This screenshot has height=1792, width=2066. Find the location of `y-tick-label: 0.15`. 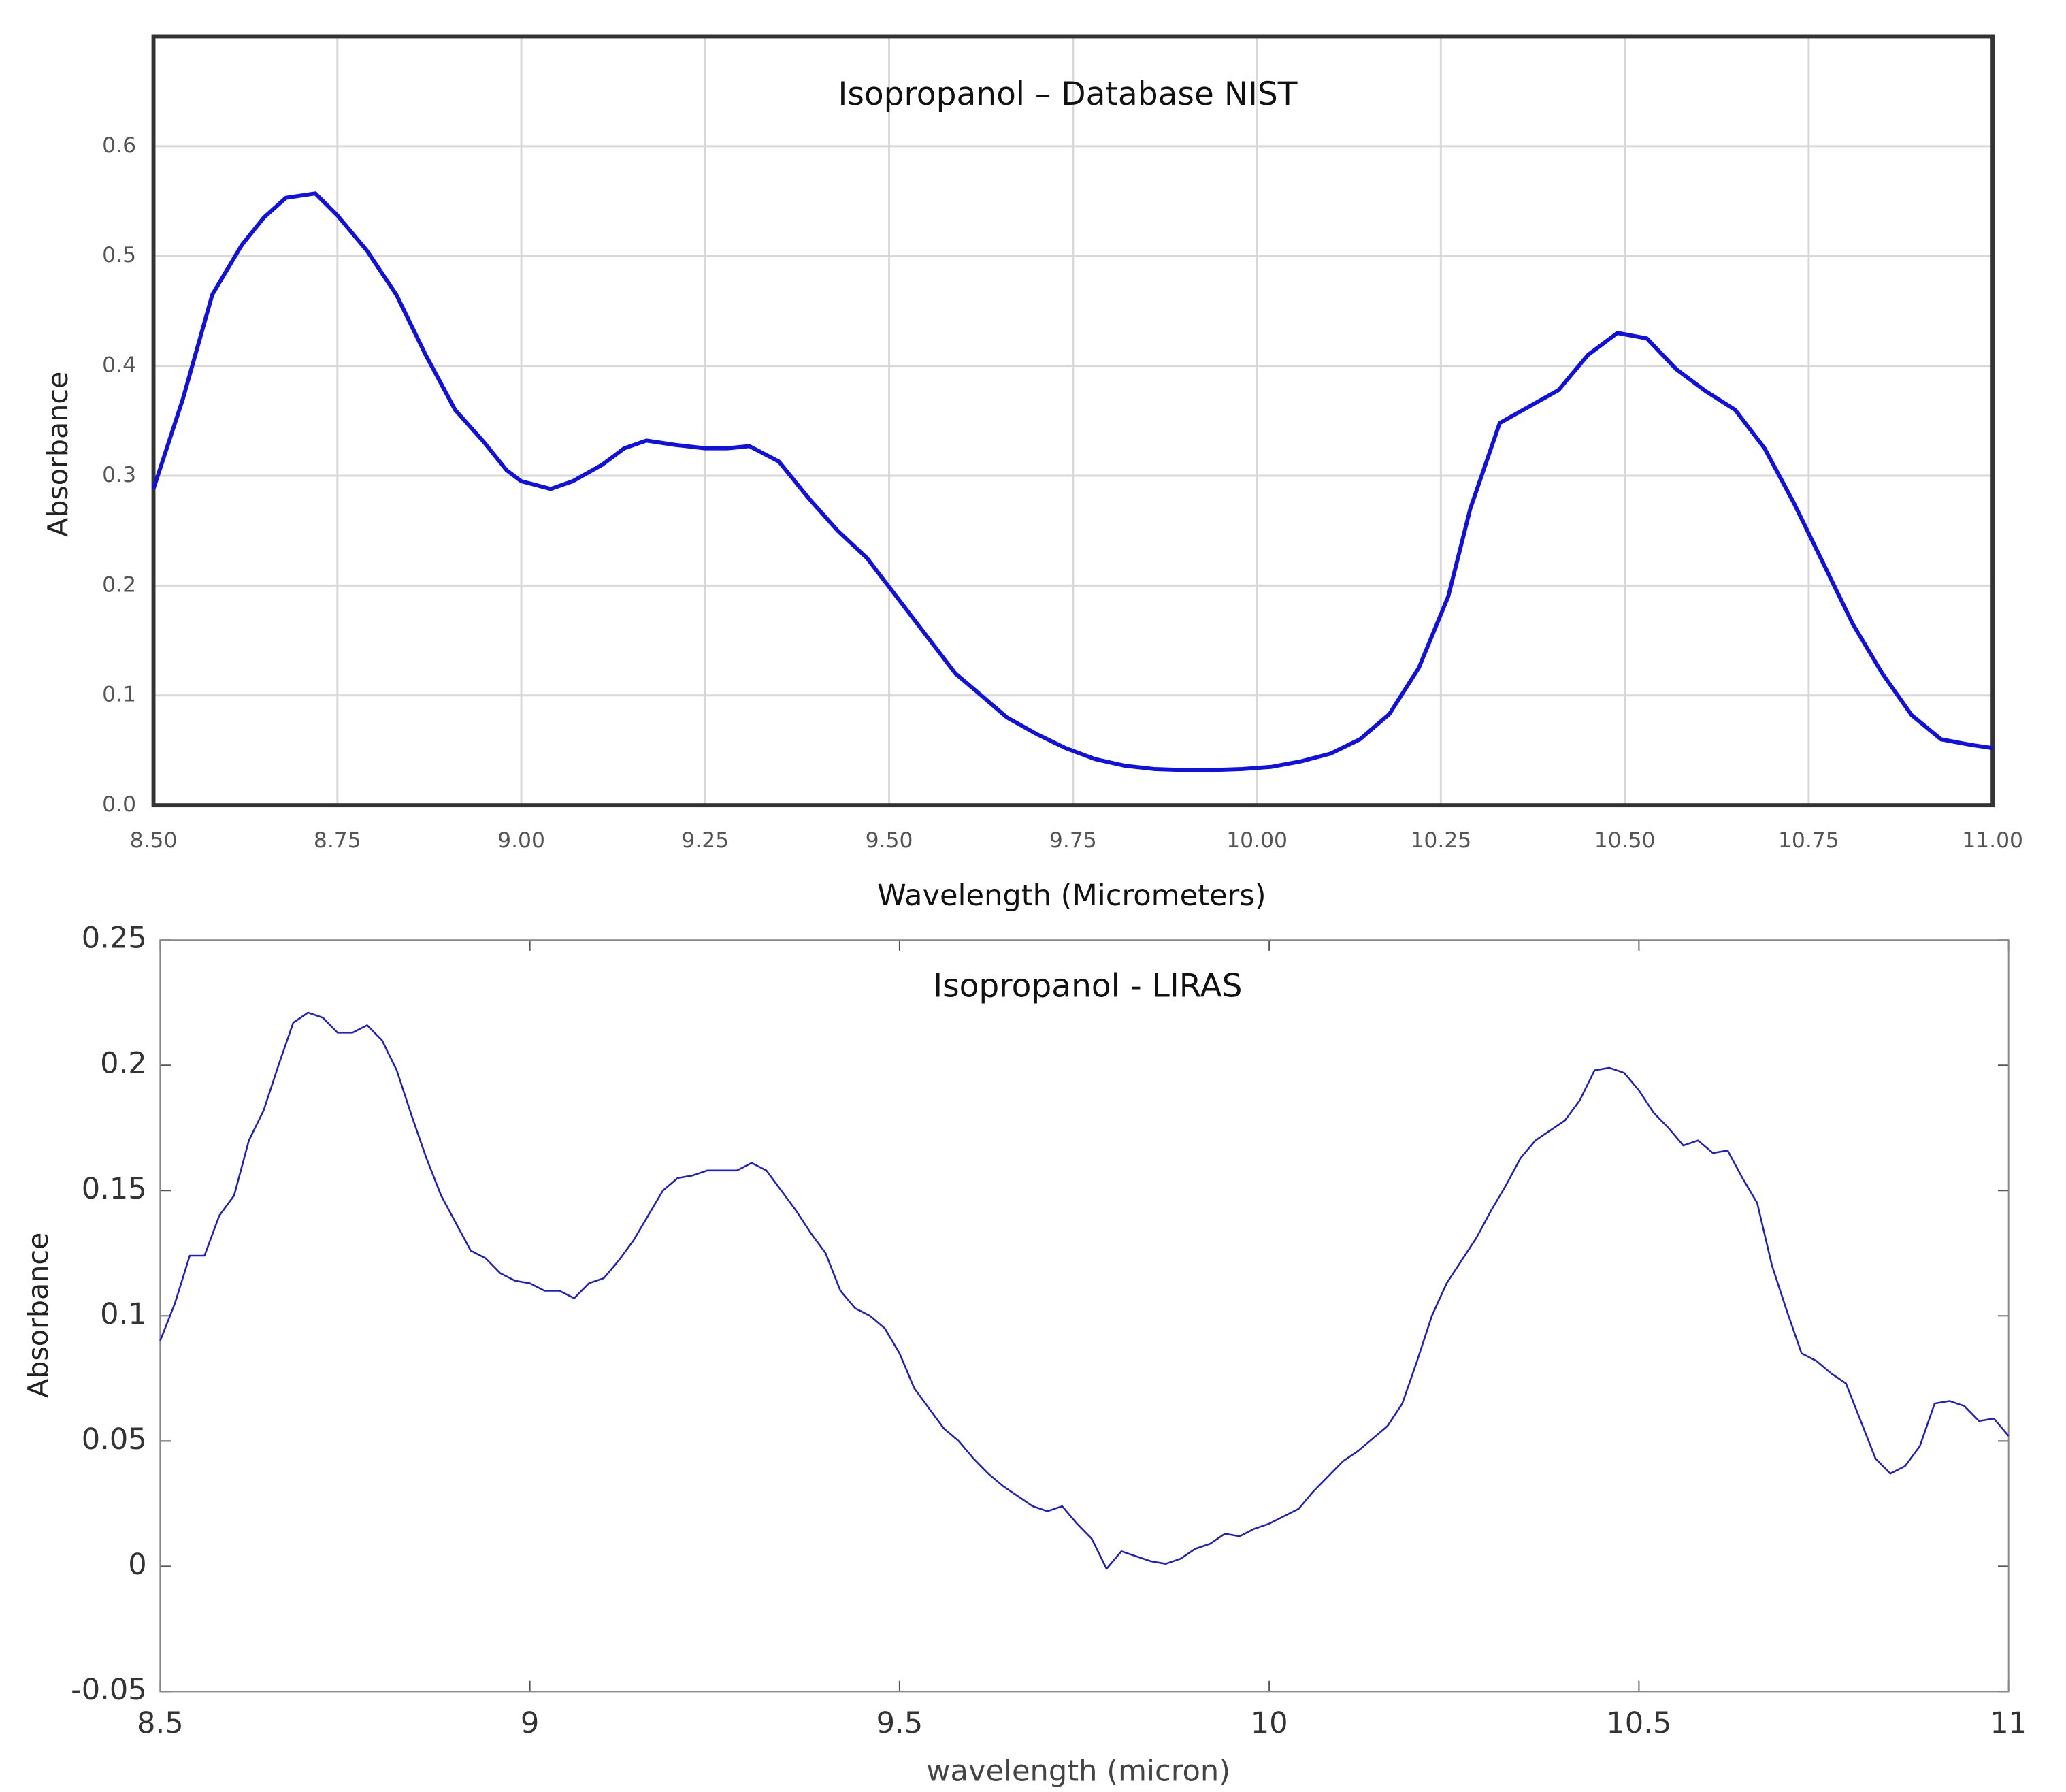

y-tick-label: 0.15 is located at coordinates (114, 1189).